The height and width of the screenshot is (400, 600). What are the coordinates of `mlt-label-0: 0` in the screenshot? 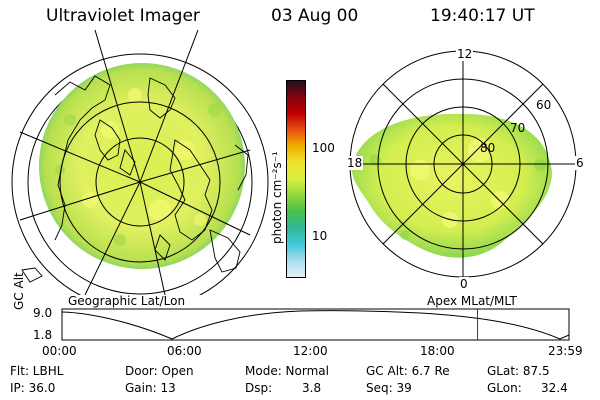 It's located at (464, 284).